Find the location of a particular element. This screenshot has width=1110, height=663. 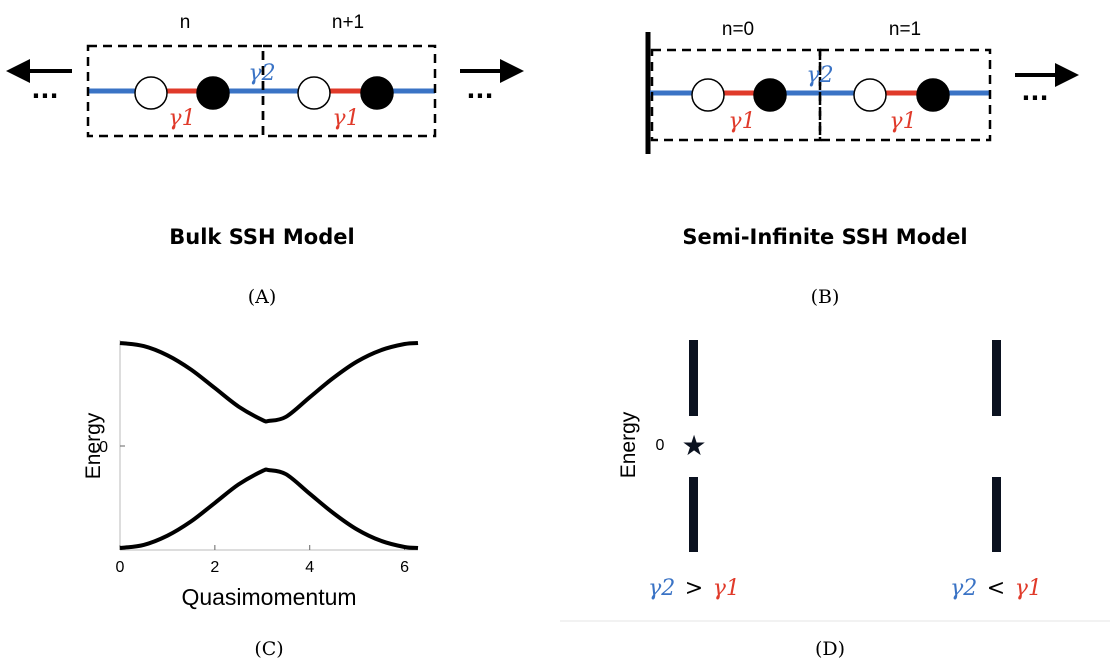

x-tick-label: 0 is located at coordinates (120, 567).